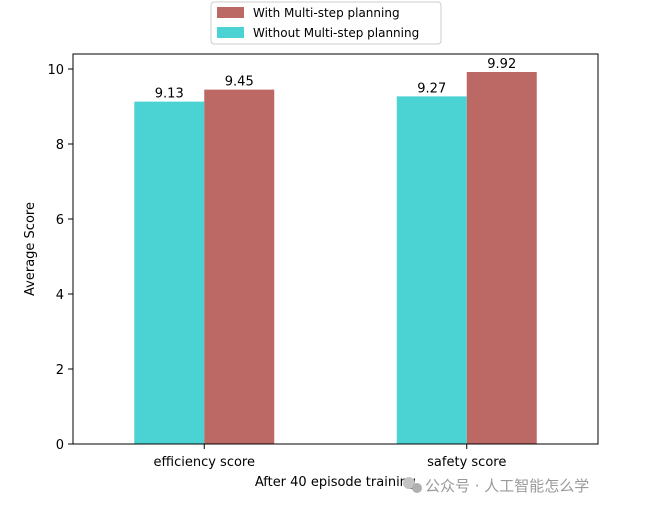 The image size is (652, 512). What do you see at coordinates (330, 457) in the screenshot?
I see `x-axis: efficiency score safety score` at bounding box center [330, 457].